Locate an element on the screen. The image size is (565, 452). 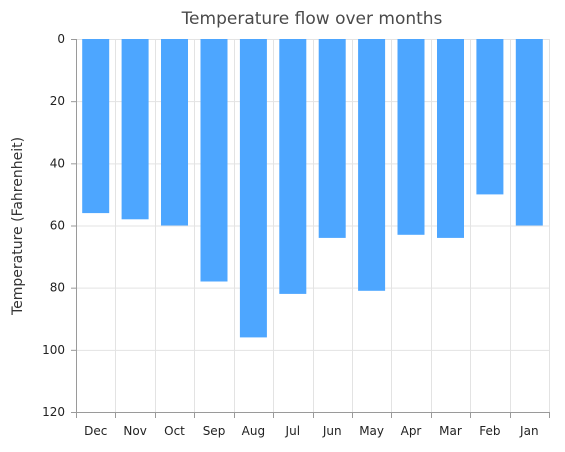
bar-jun is located at coordinates (332, 138).